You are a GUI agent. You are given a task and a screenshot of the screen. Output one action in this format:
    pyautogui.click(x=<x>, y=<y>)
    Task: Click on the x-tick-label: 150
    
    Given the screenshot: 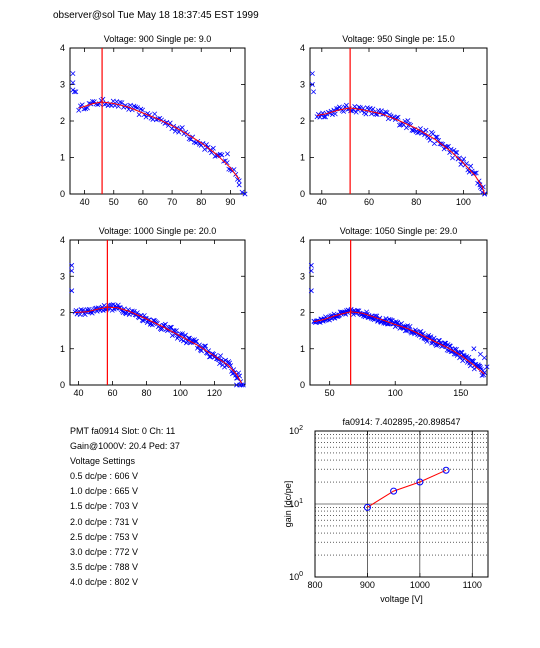 What is the action you would take?
    pyautogui.click(x=460, y=393)
    